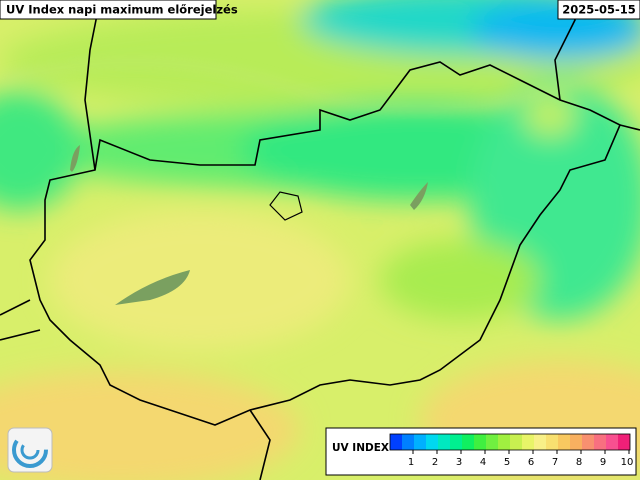  Describe the element at coordinates (286, 206) in the screenshot. I see `budapest` at that location.